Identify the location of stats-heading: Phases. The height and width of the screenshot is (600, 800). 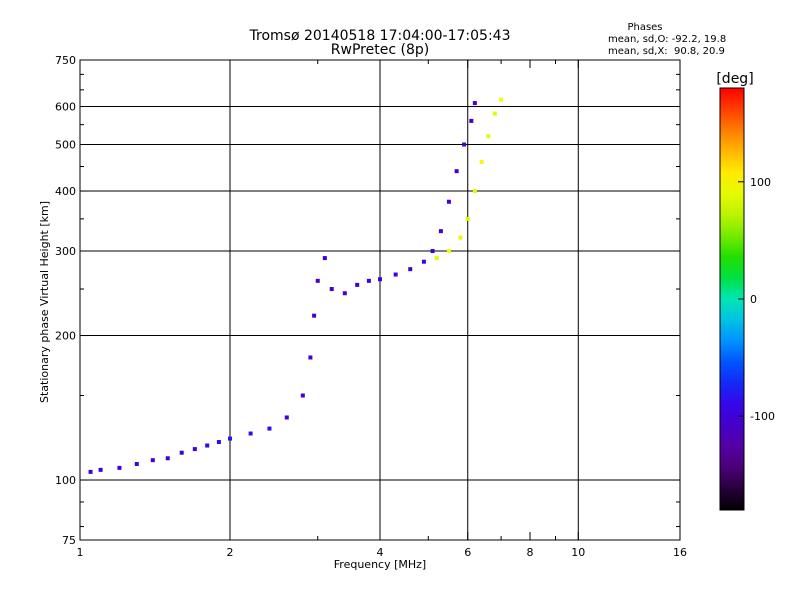
(644, 27).